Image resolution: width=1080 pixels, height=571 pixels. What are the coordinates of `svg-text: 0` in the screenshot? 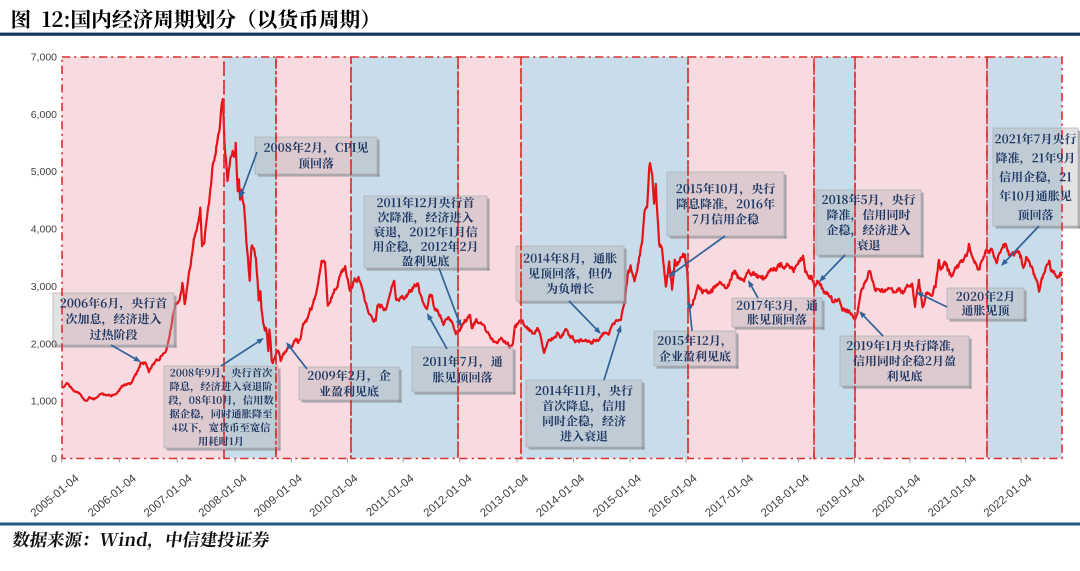 It's located at (54, 459).